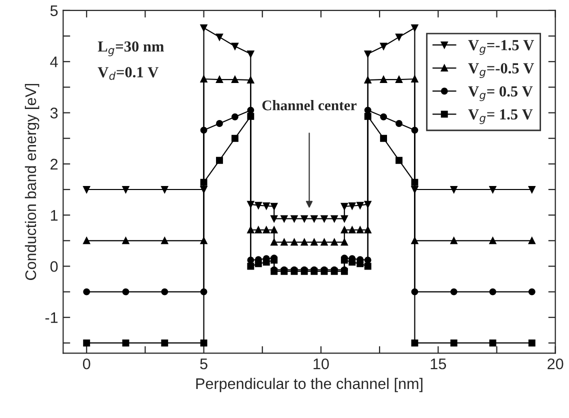 Image resolution: width=569 pixels, height=418 pixels. I want to click on legend-label: V$_{g}$= 1.5 V, so click(500, 116).